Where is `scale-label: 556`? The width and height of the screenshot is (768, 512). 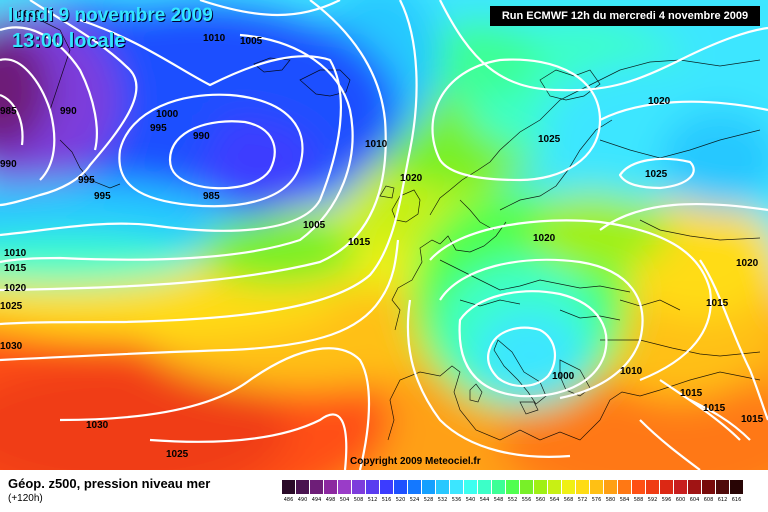 scale-label: 556 is located at coordinates (526, 500).